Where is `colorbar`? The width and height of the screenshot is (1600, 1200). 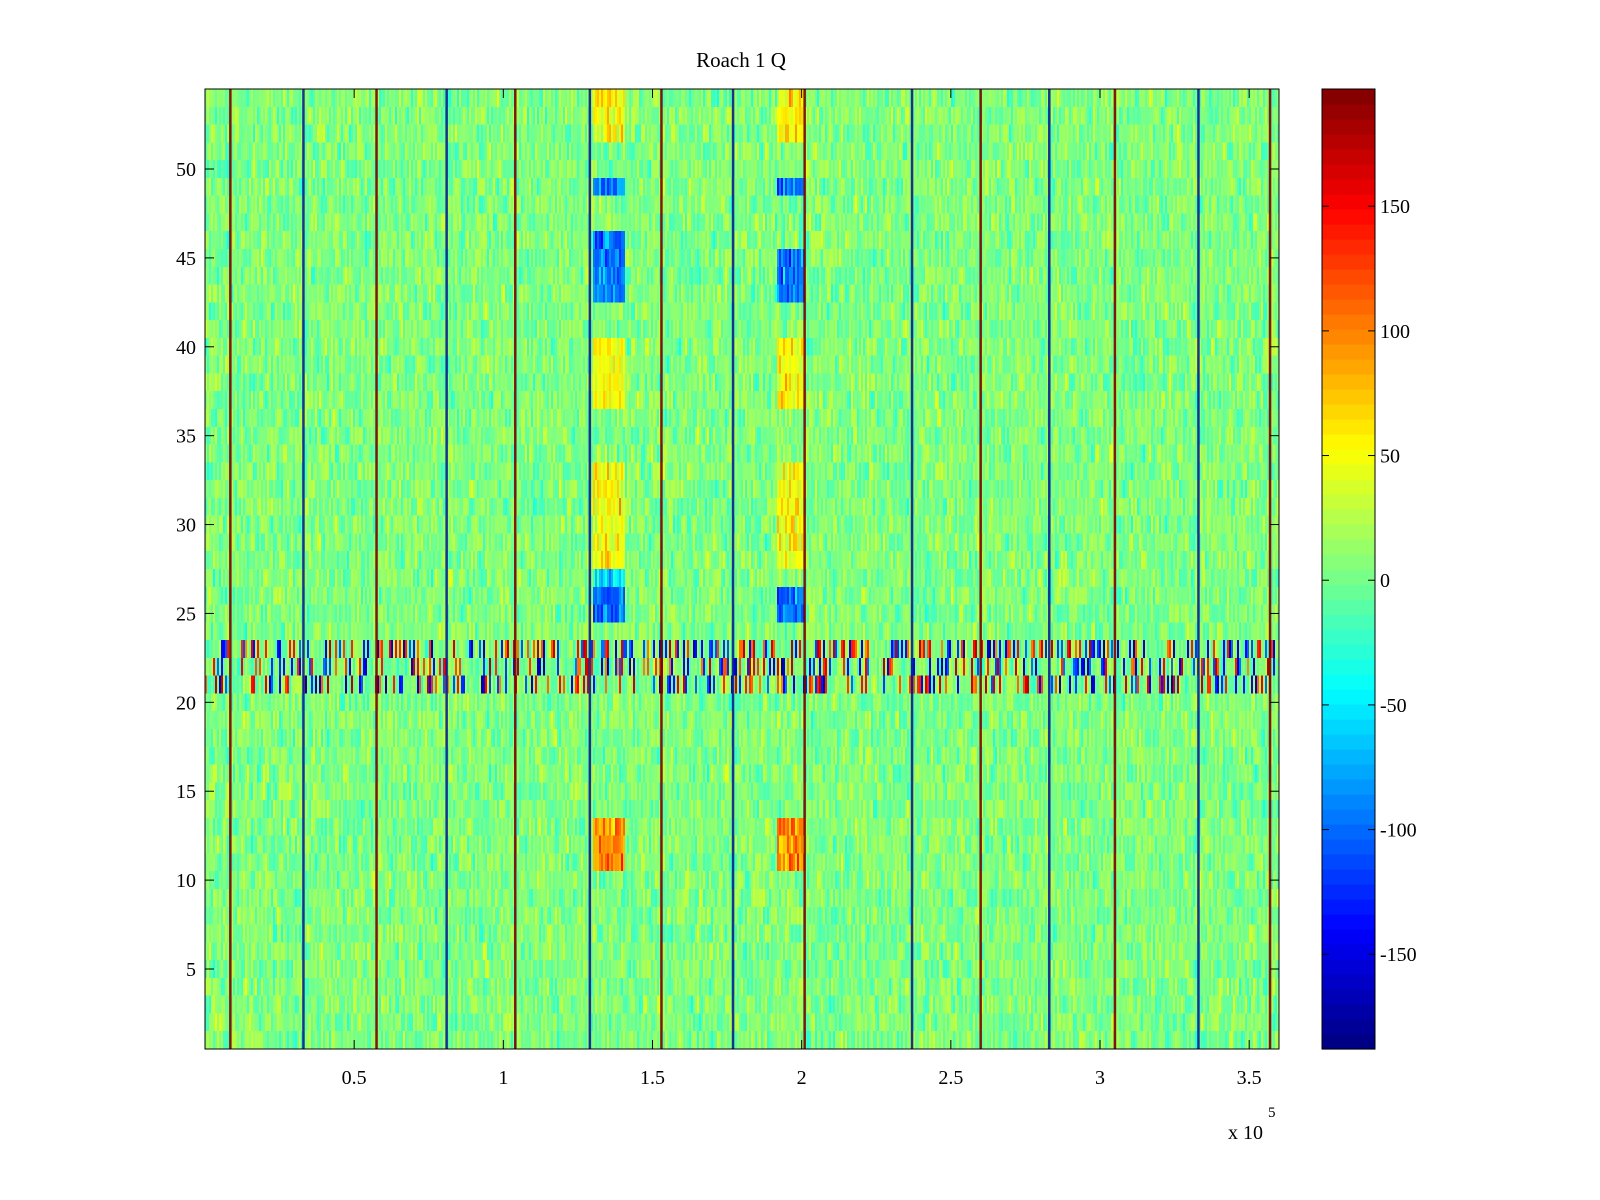
colorbar is located at coordinates (1348, 569).